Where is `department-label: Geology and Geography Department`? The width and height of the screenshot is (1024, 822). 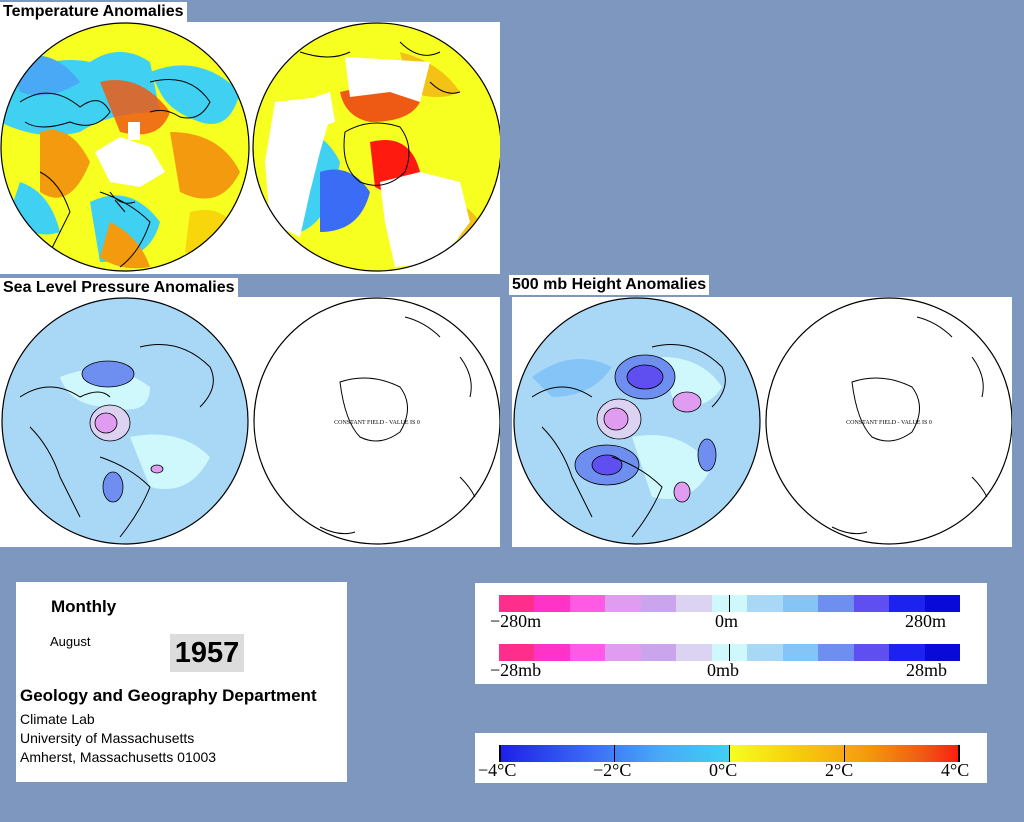 department-label: Geology and Geography Department is located at coordinates (168, 695).